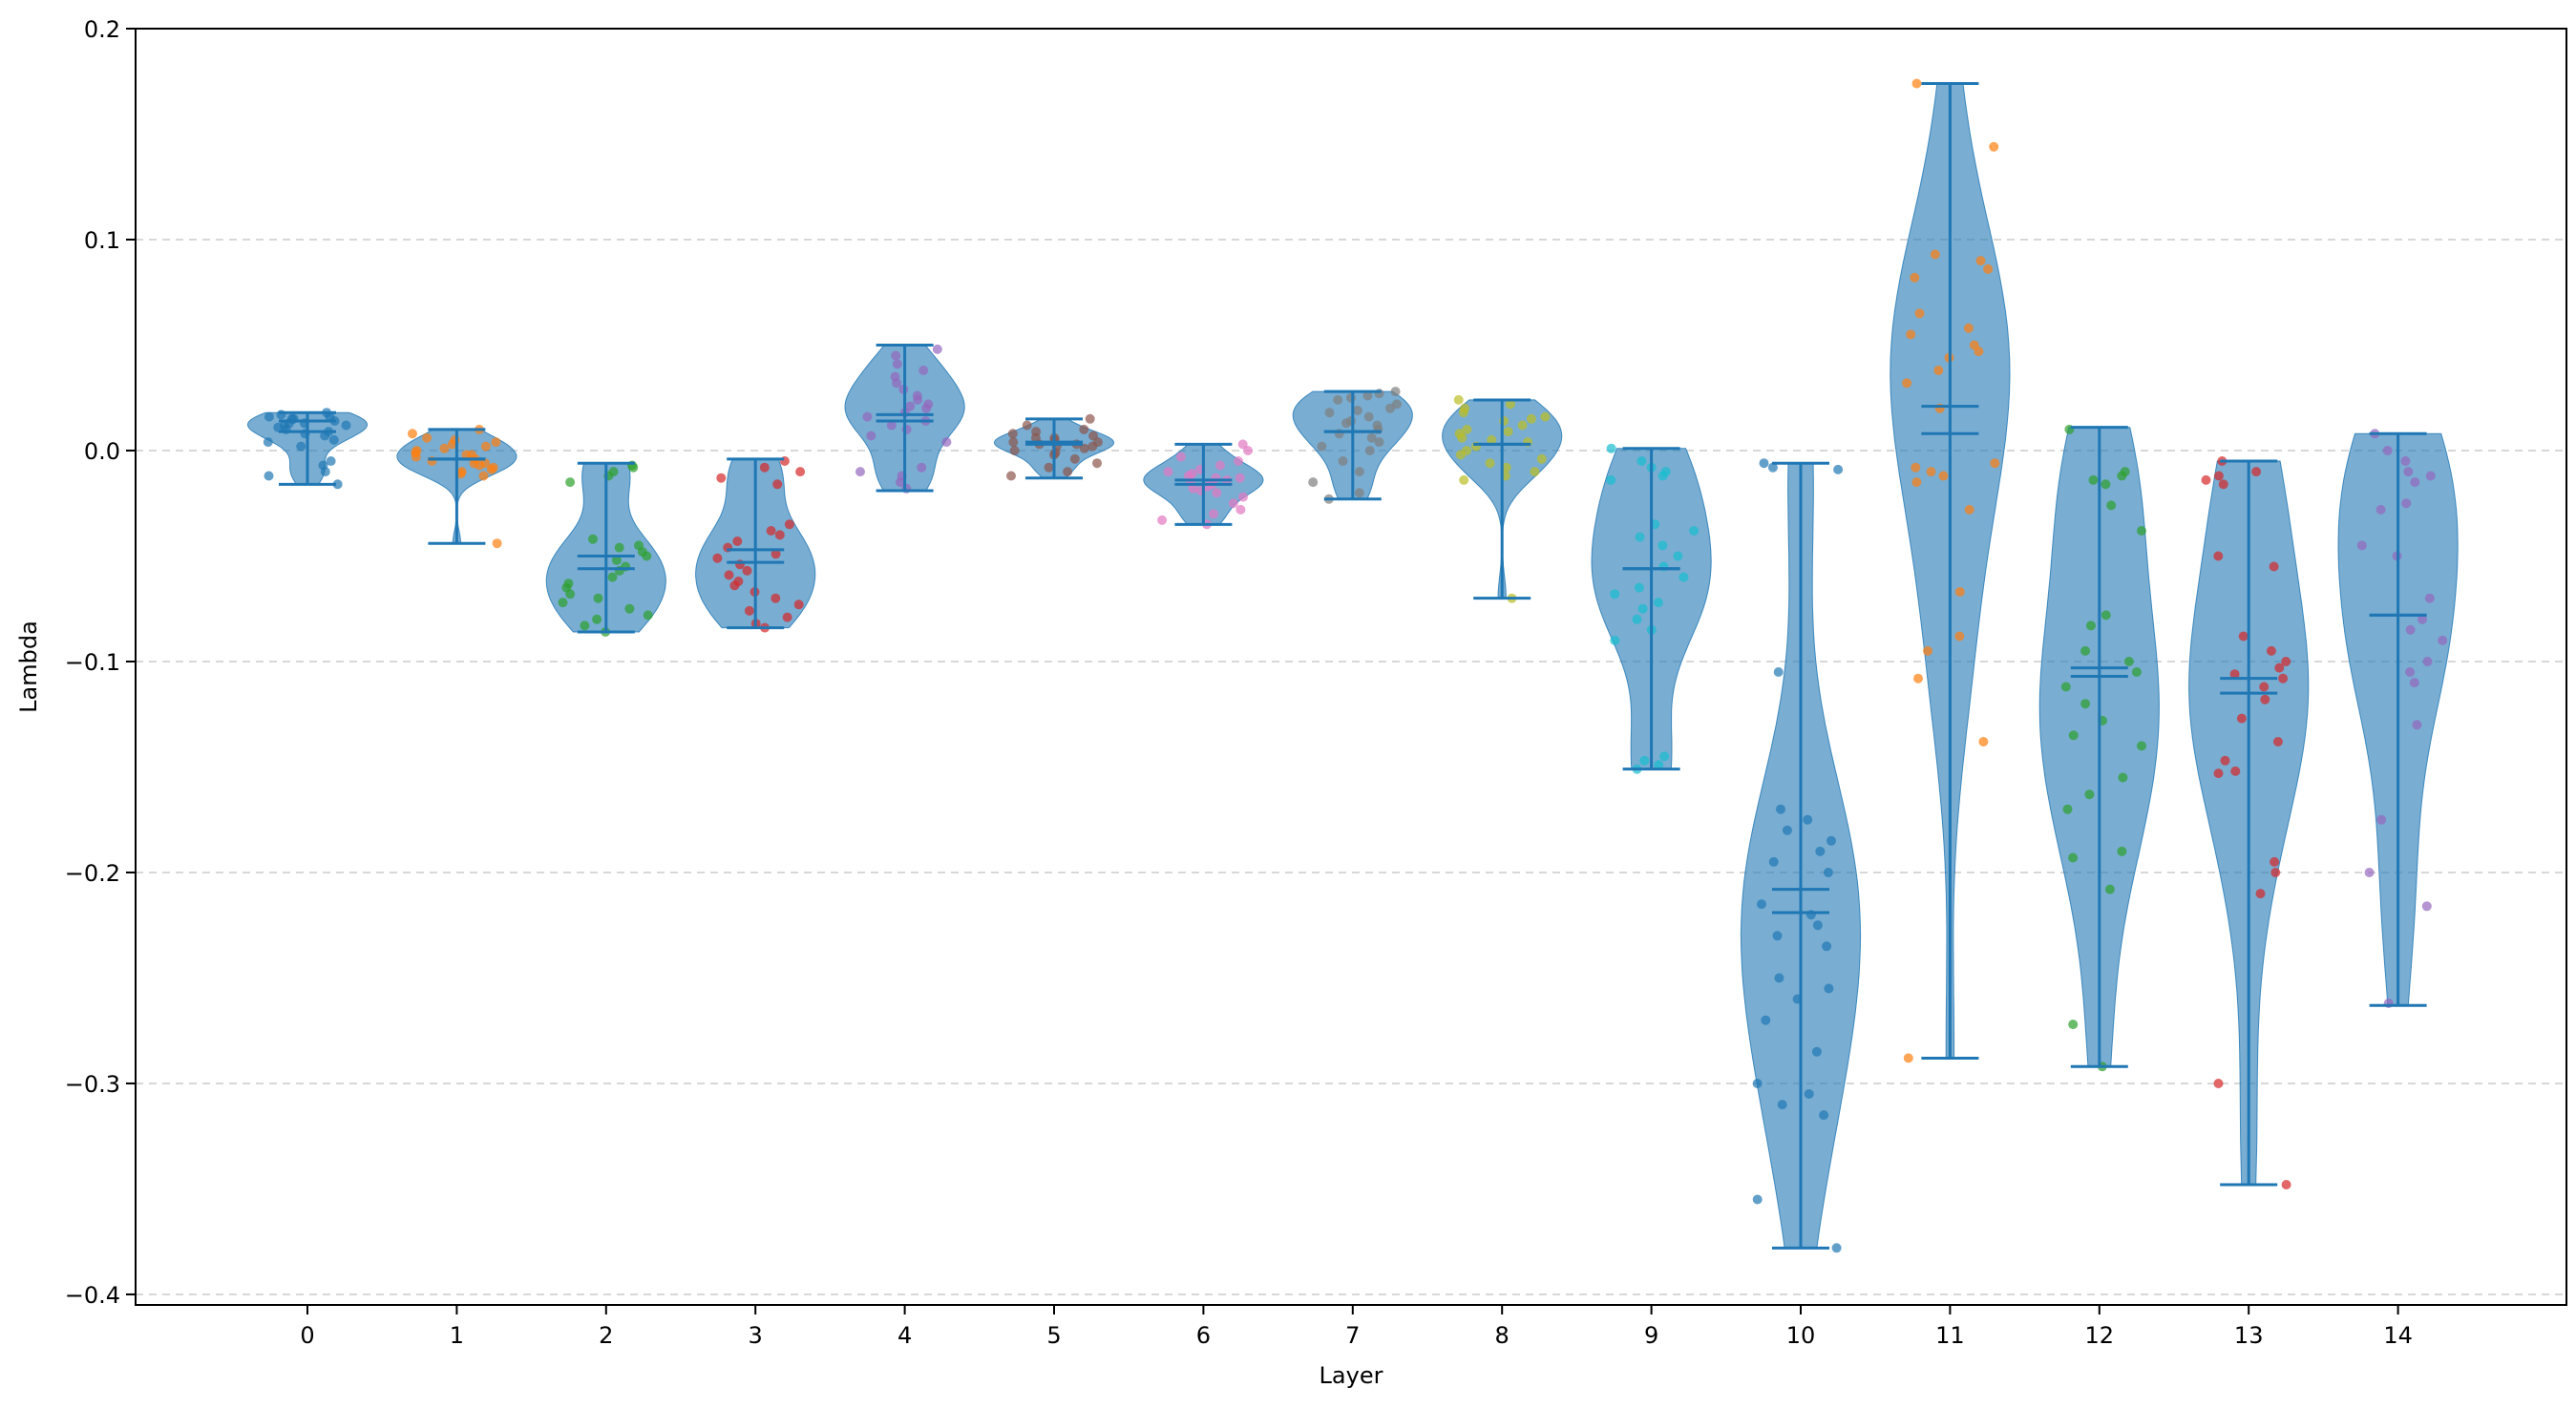 Image resolution: width=2576 pixels, height=1409 pixels. I want to click on x-tick-label: 10, so click(1801, 1336).